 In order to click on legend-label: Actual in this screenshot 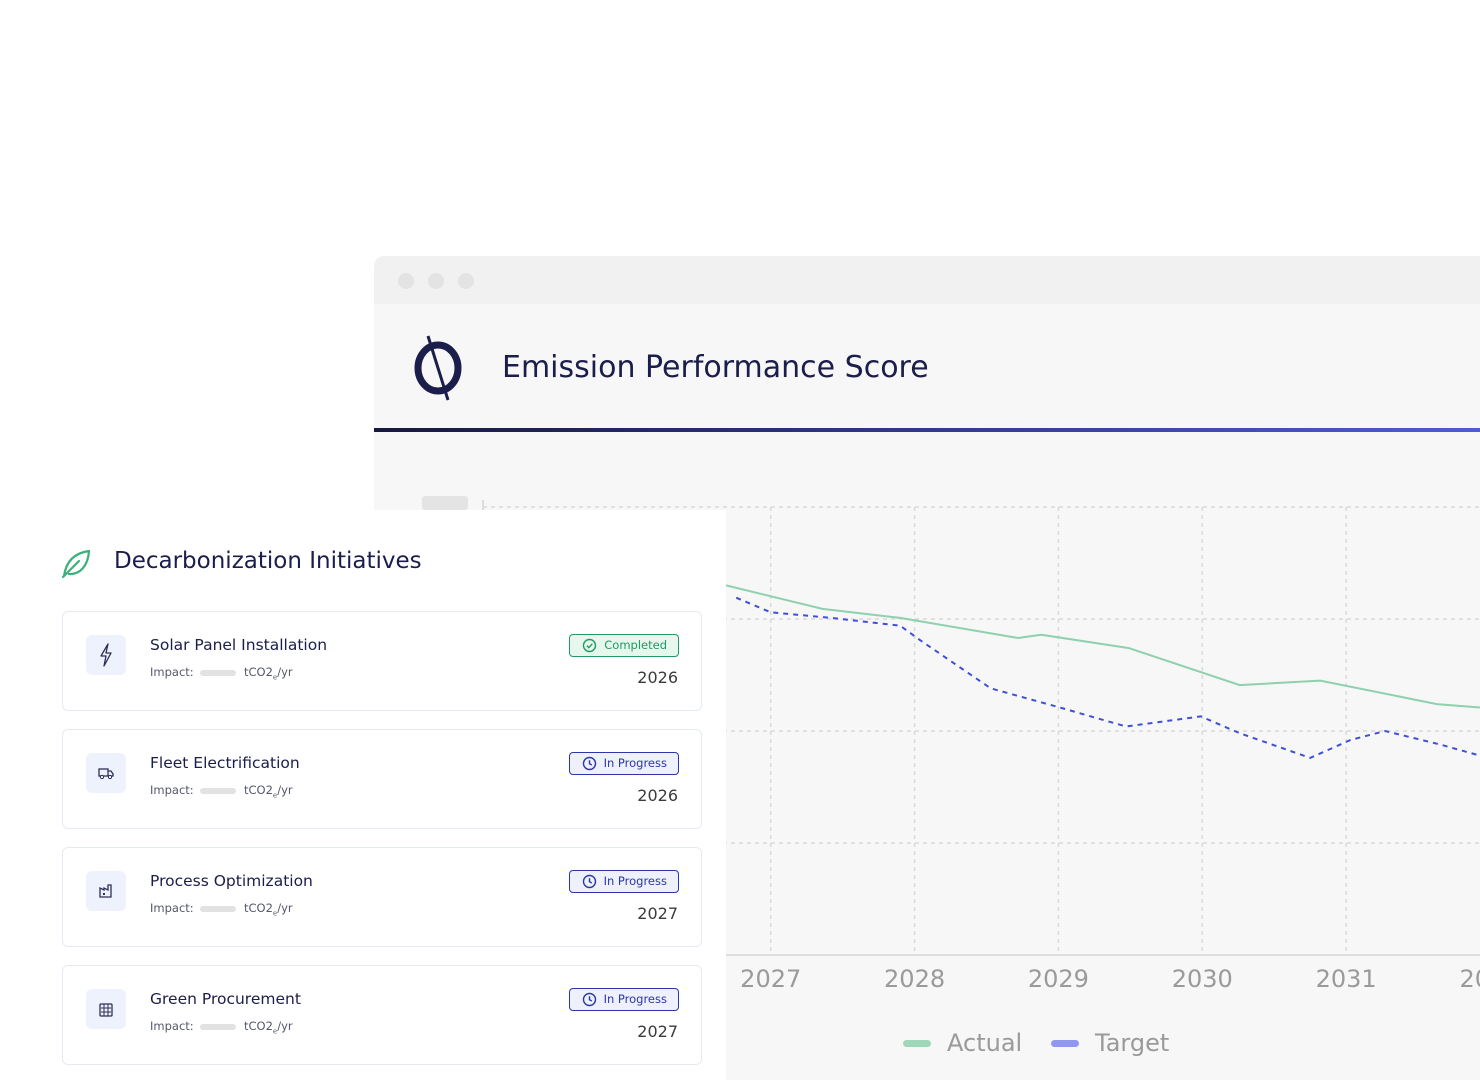, I will do `click(984, 1043)`.